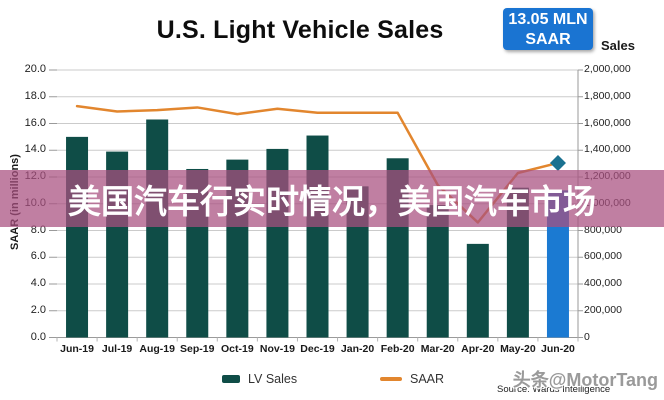 This screenshot has height=400, width=664. Describe the element at coordinates (397, 349) in the screenshot. I see `x-axis-label: Feb-20` at that location.